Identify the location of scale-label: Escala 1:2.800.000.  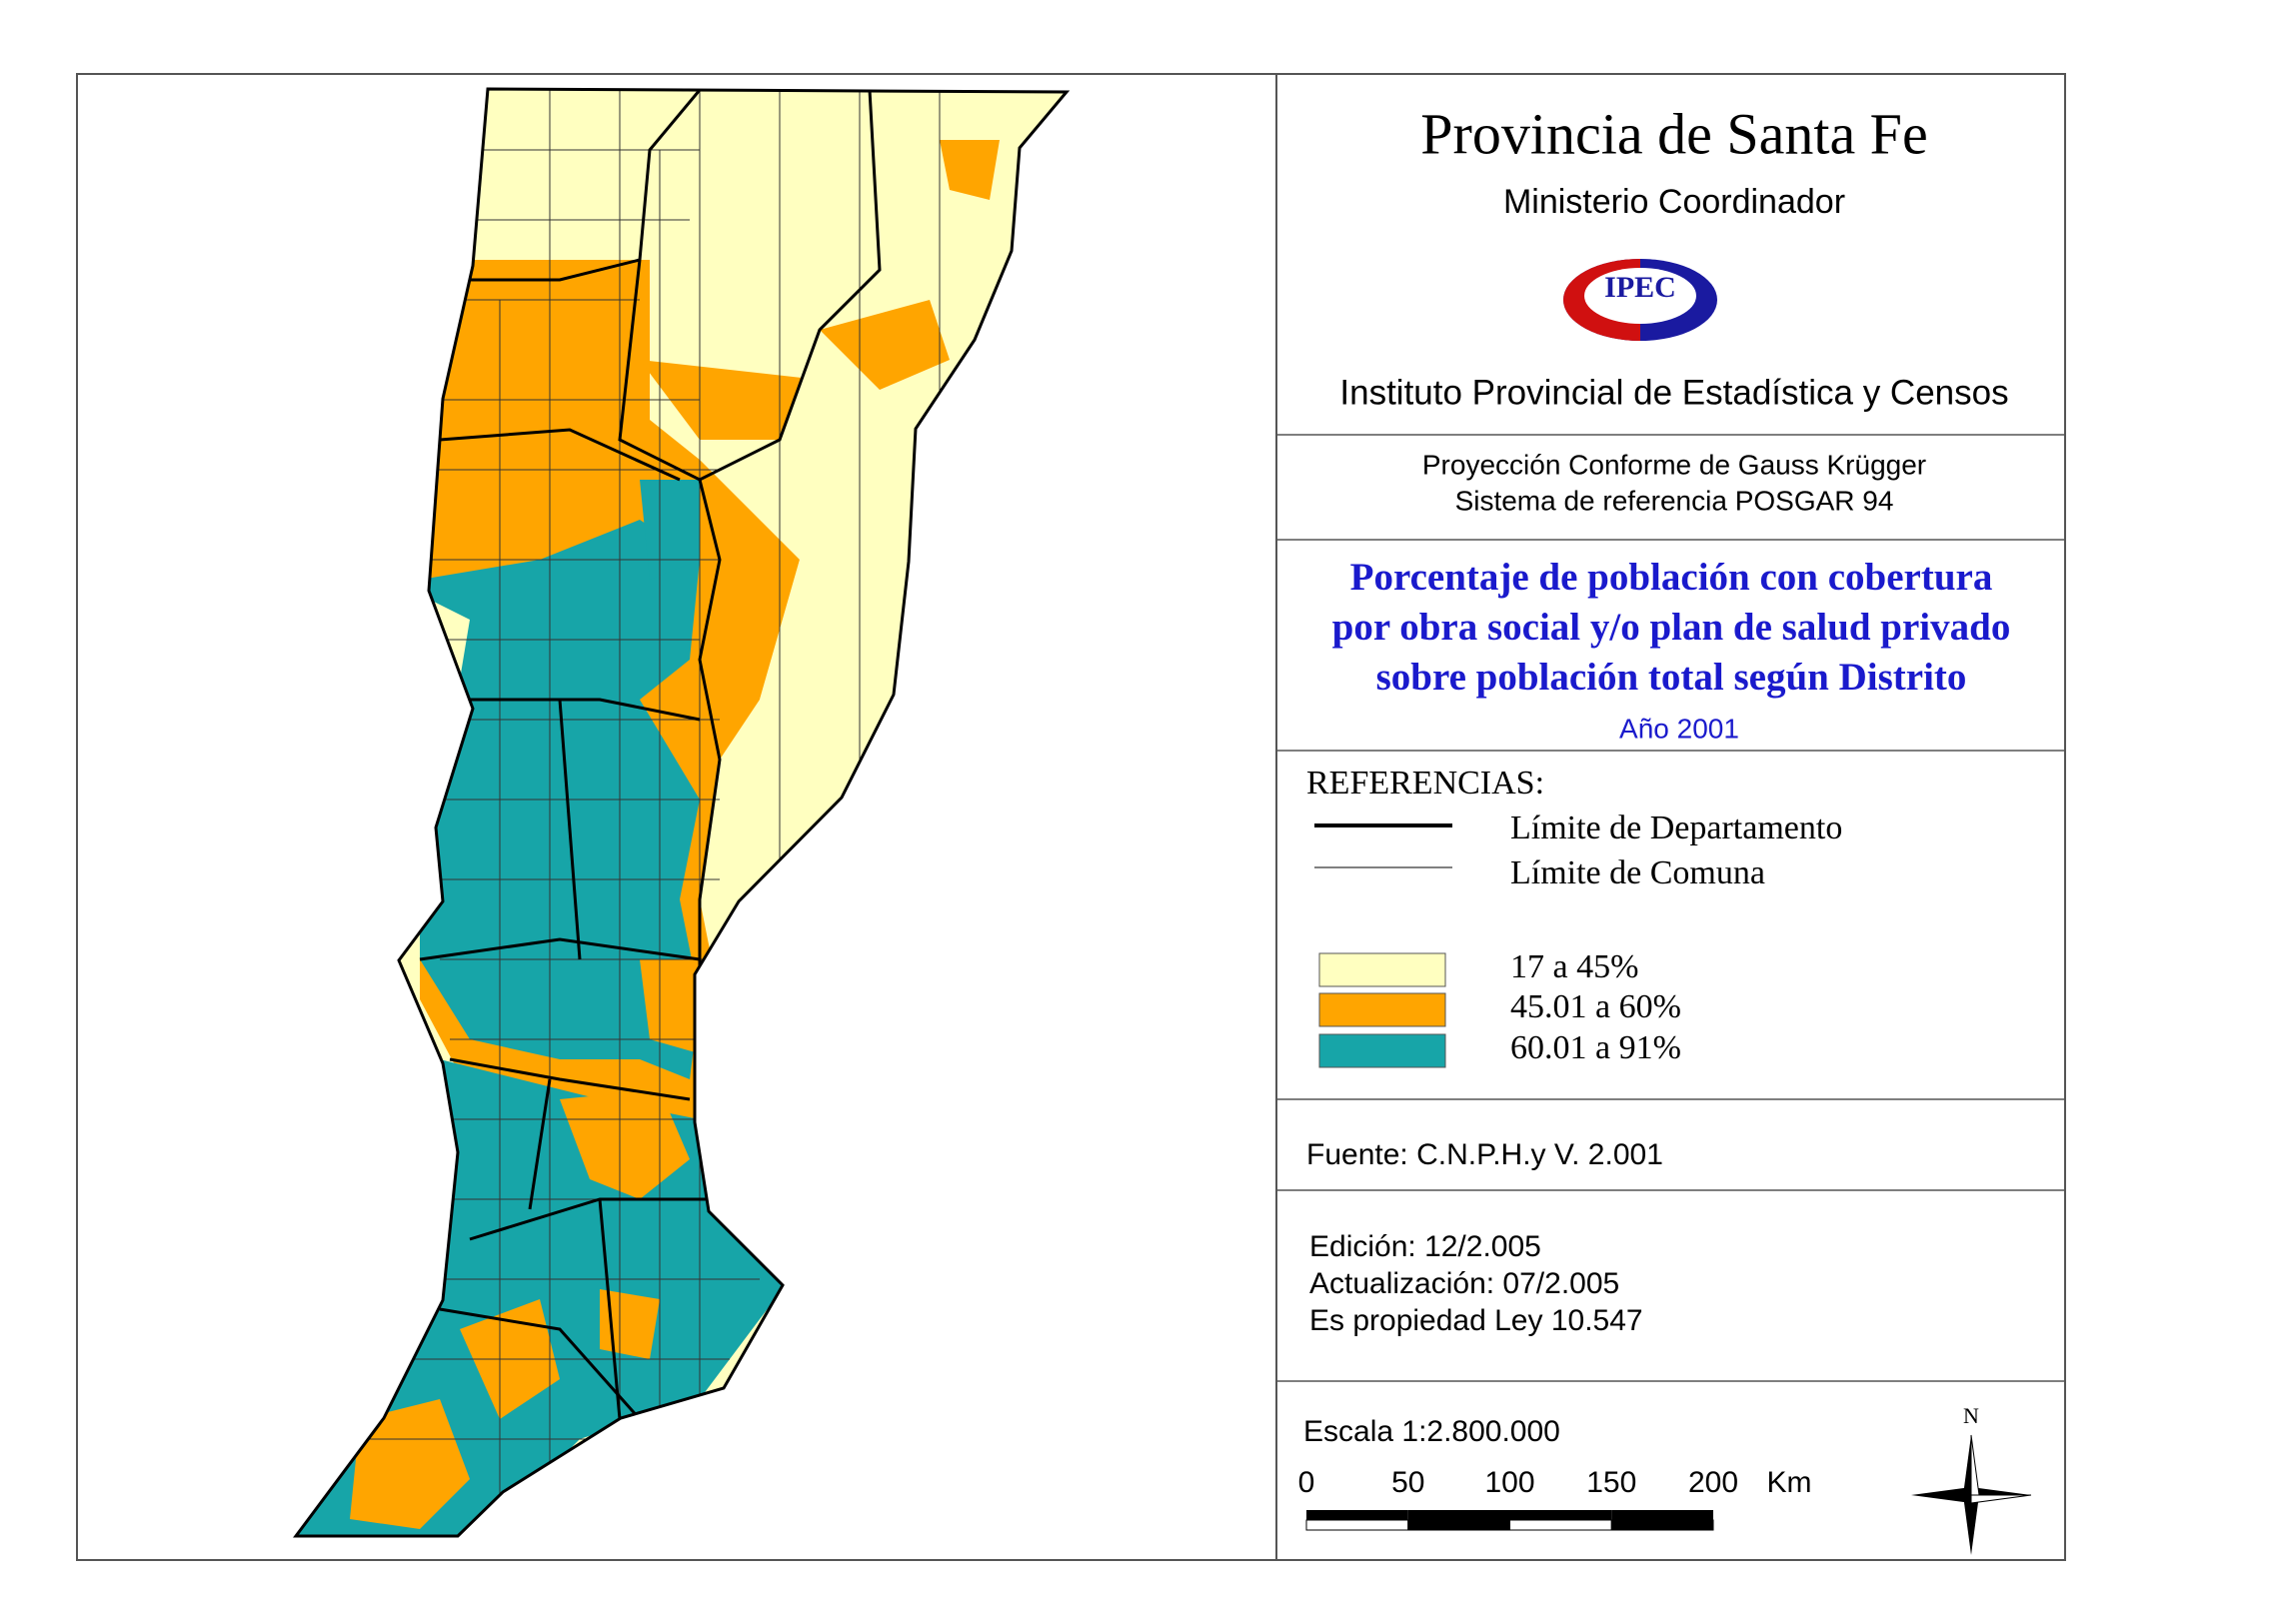
(1432, 1431).